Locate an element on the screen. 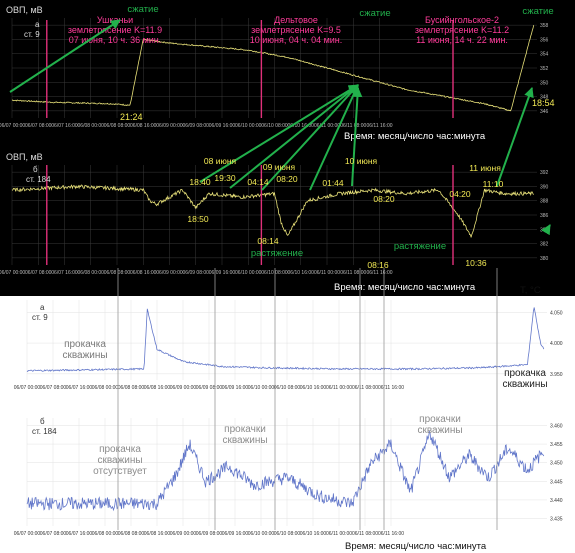  earthquake-label: Дельтовое is located at coordinates (296, 20).